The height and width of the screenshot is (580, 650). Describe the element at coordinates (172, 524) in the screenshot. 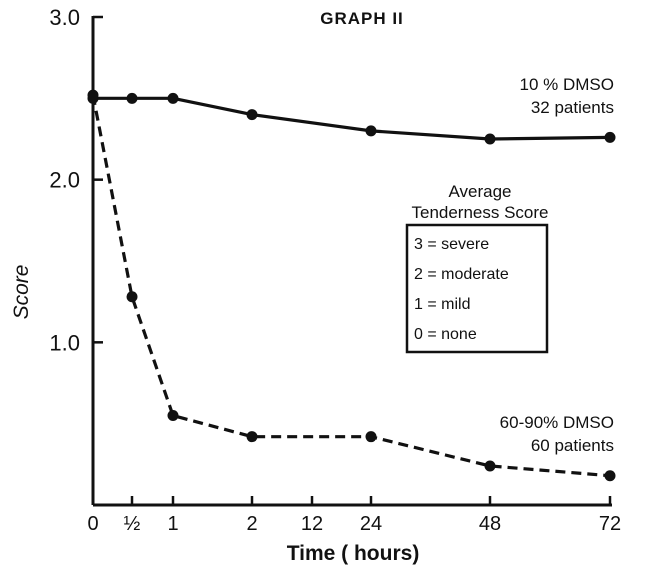

I see `x-tick-label: 1` at that location.